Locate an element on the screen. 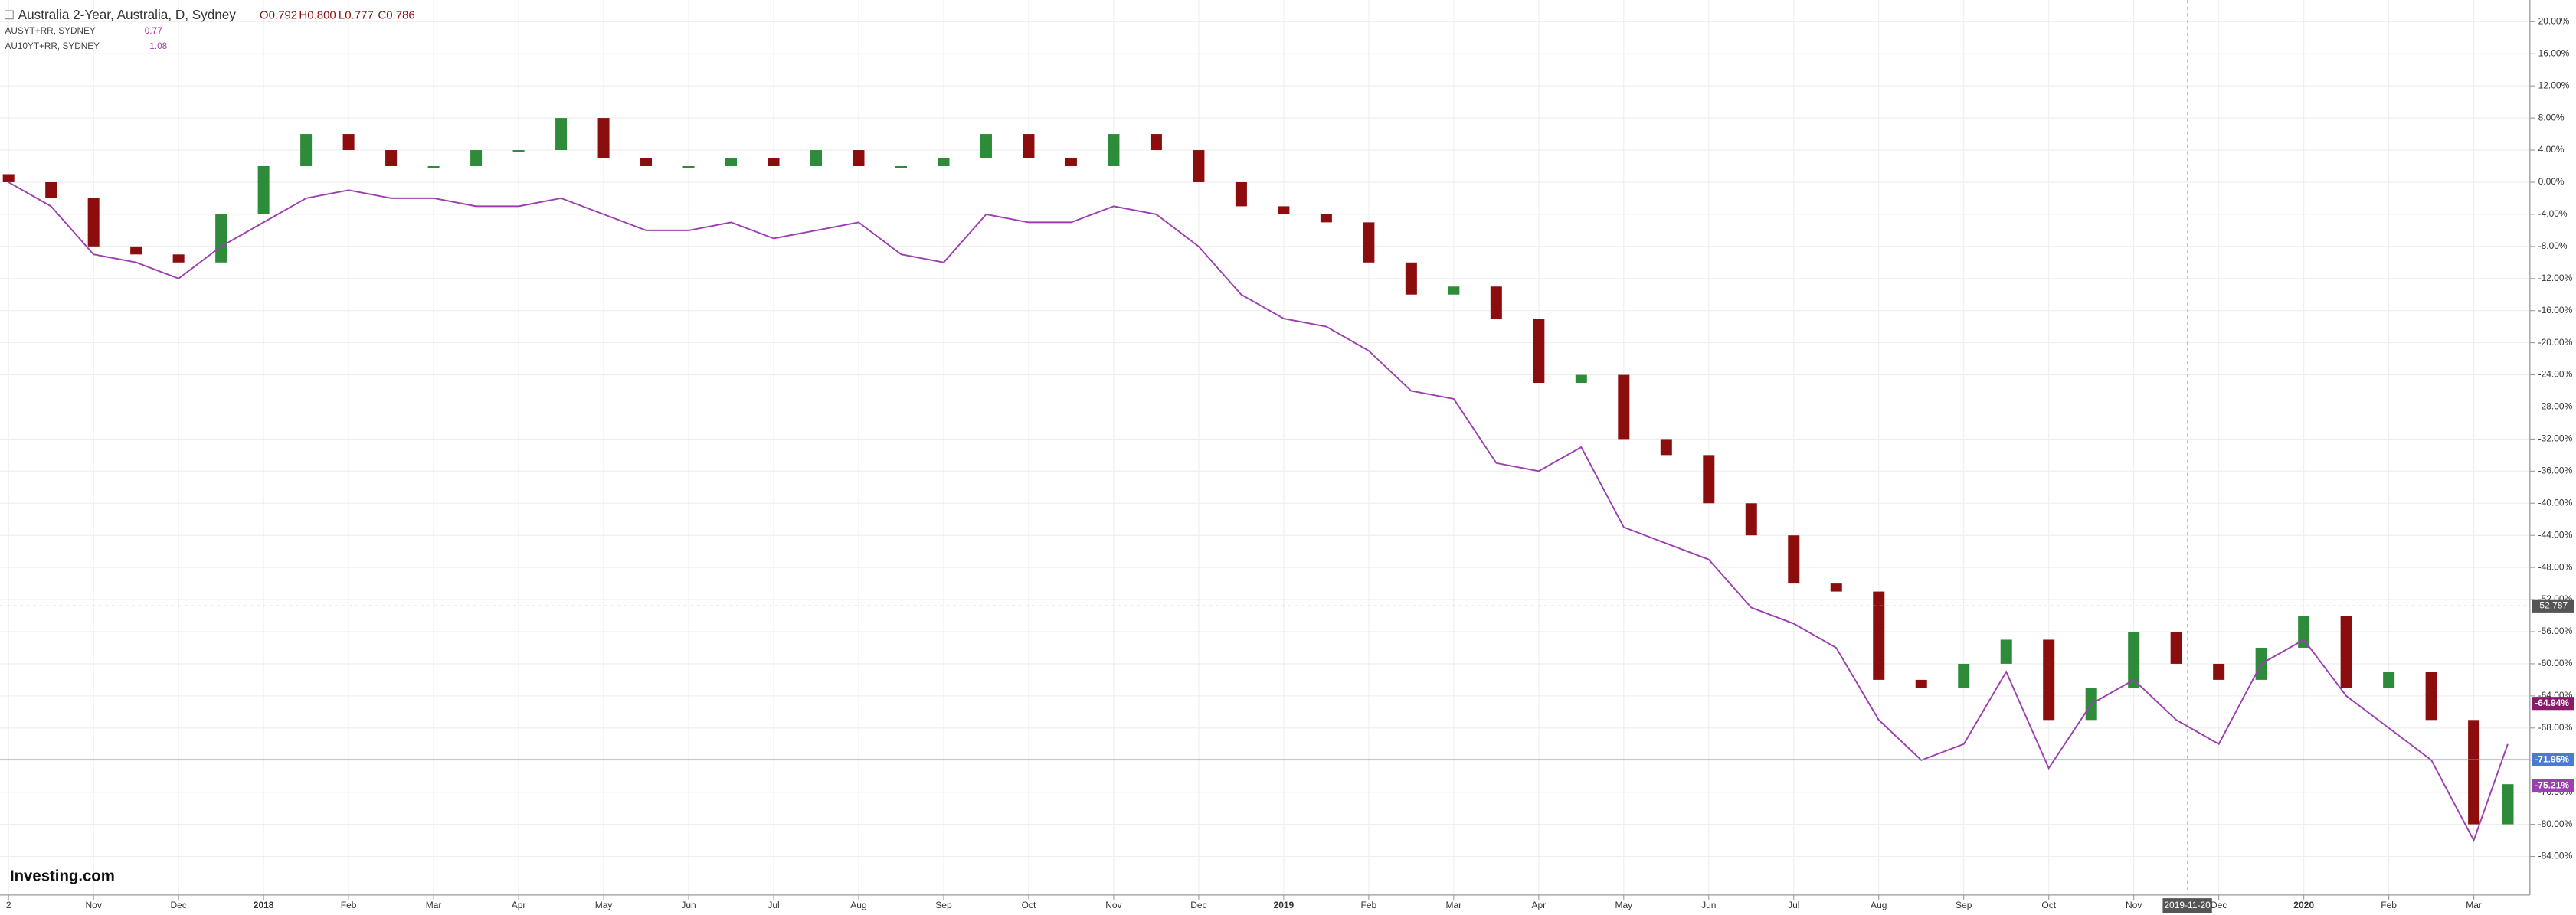  x-tick-label: May is located at coordinates (1623, 905).